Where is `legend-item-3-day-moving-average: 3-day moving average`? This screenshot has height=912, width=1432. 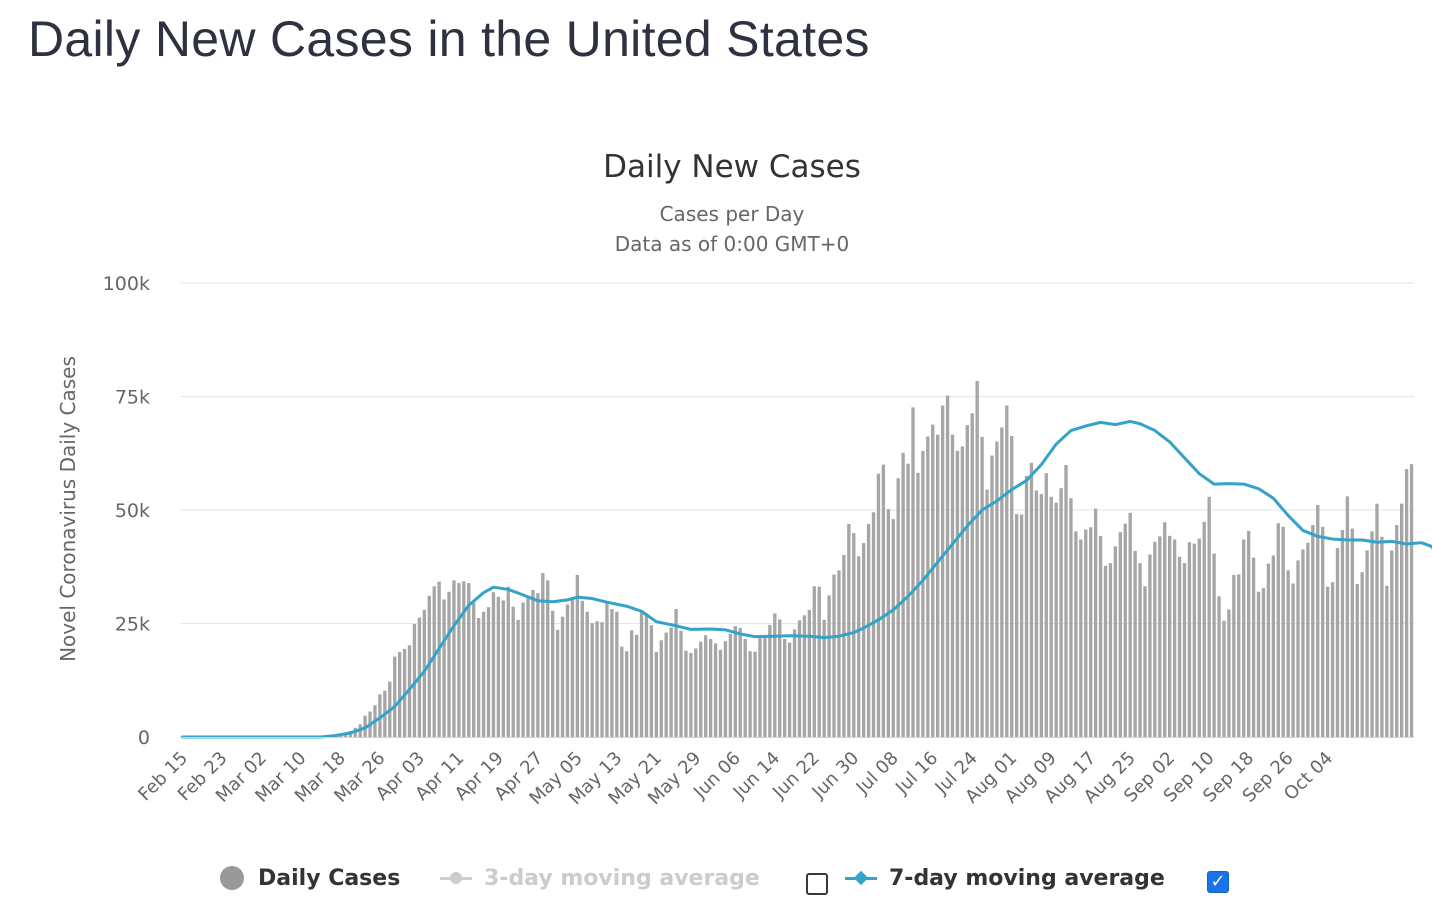 legend-item-3-day-moving-average: 3-day moving average is located at coordinates (600, 878).